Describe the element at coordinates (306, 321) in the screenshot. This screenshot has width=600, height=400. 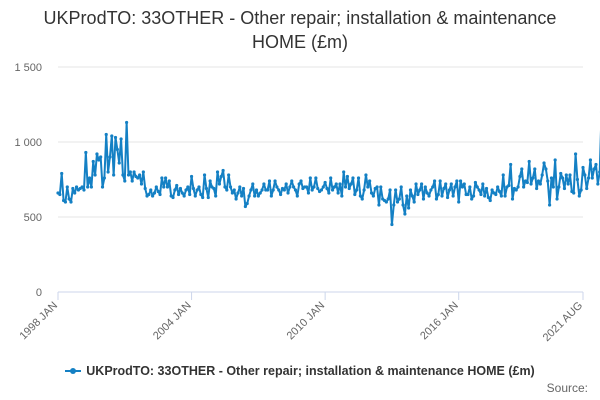
I see `x-tick-label: 2010 JAN` at that location.